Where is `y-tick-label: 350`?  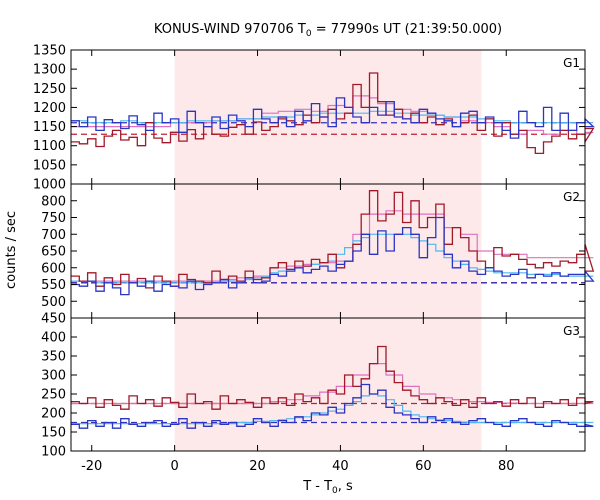
y-tick-label: 350 is located at coordinates (53, 357).